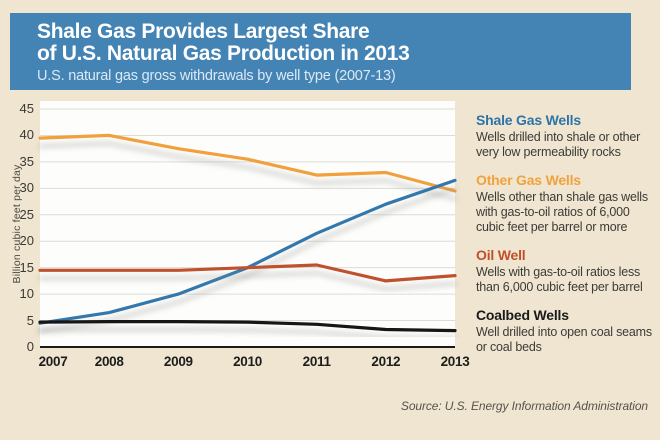 The width and height of the screenshot is (660, 440). I want to click on series-line-other-gas-wells, so click(247, 163).